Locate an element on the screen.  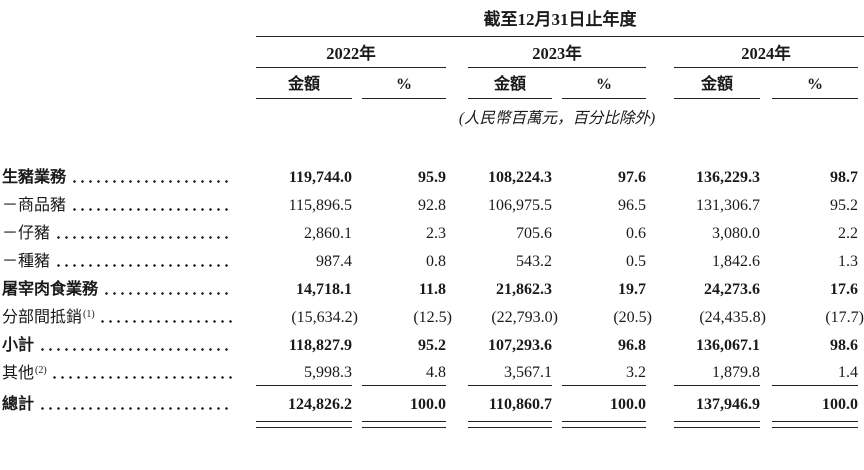
amount-cell-2024: 1,879.8 is located at coordinates (717, 375).